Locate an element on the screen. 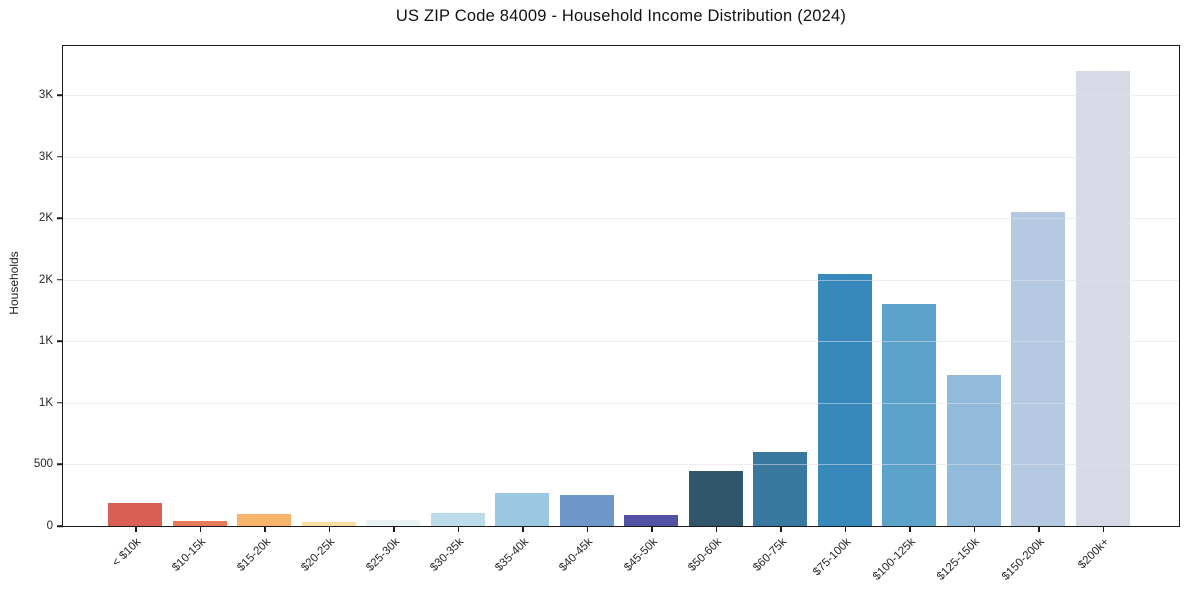 This screenshot has height=590, width=1189. x-tick-label: $15-20k is located at coordinates (253, 555).